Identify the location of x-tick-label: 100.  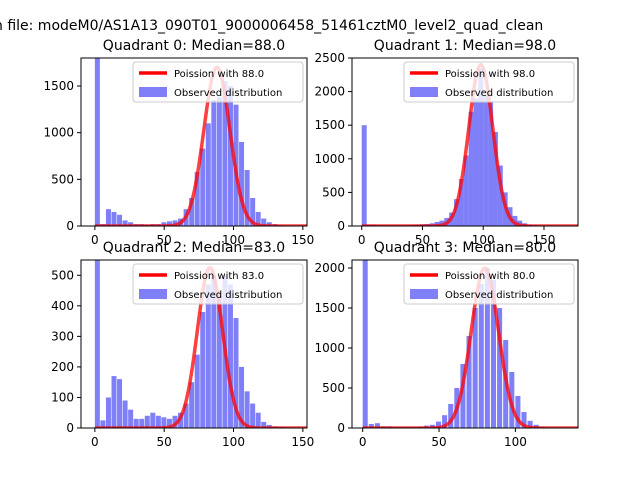
(483, 240).